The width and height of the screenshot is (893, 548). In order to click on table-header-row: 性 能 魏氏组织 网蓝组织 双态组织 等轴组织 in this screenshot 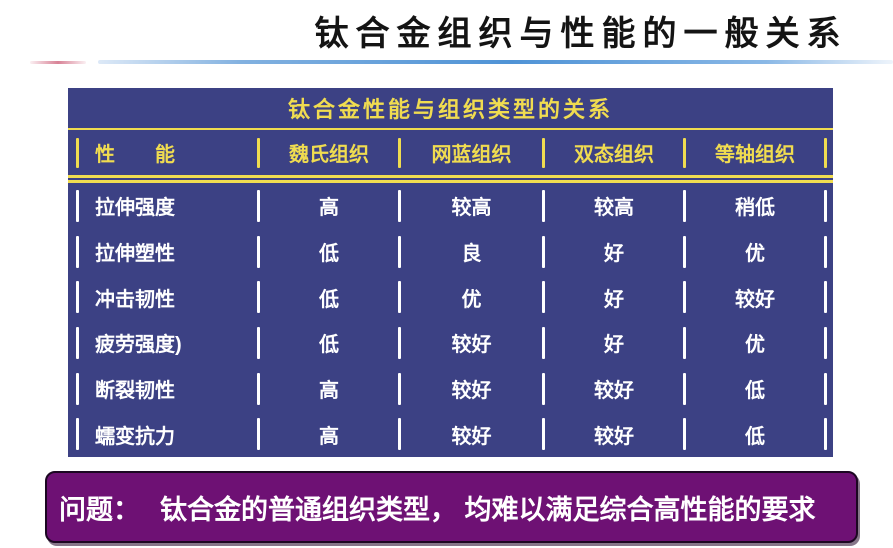, I will do `click(450, 152)`.